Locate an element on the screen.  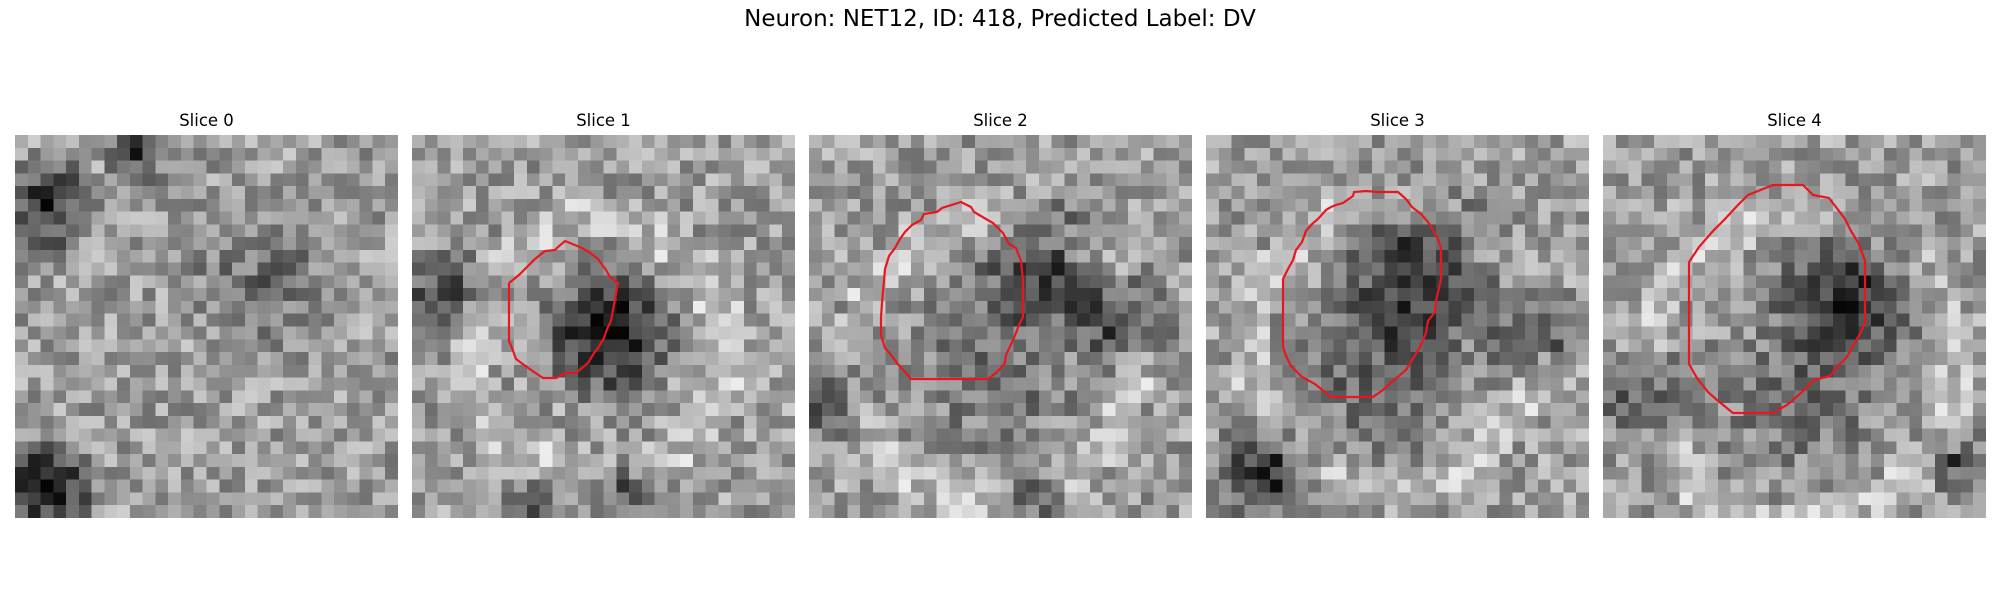
slice-title: Slice 2 is located at coordinates (1000, 120).